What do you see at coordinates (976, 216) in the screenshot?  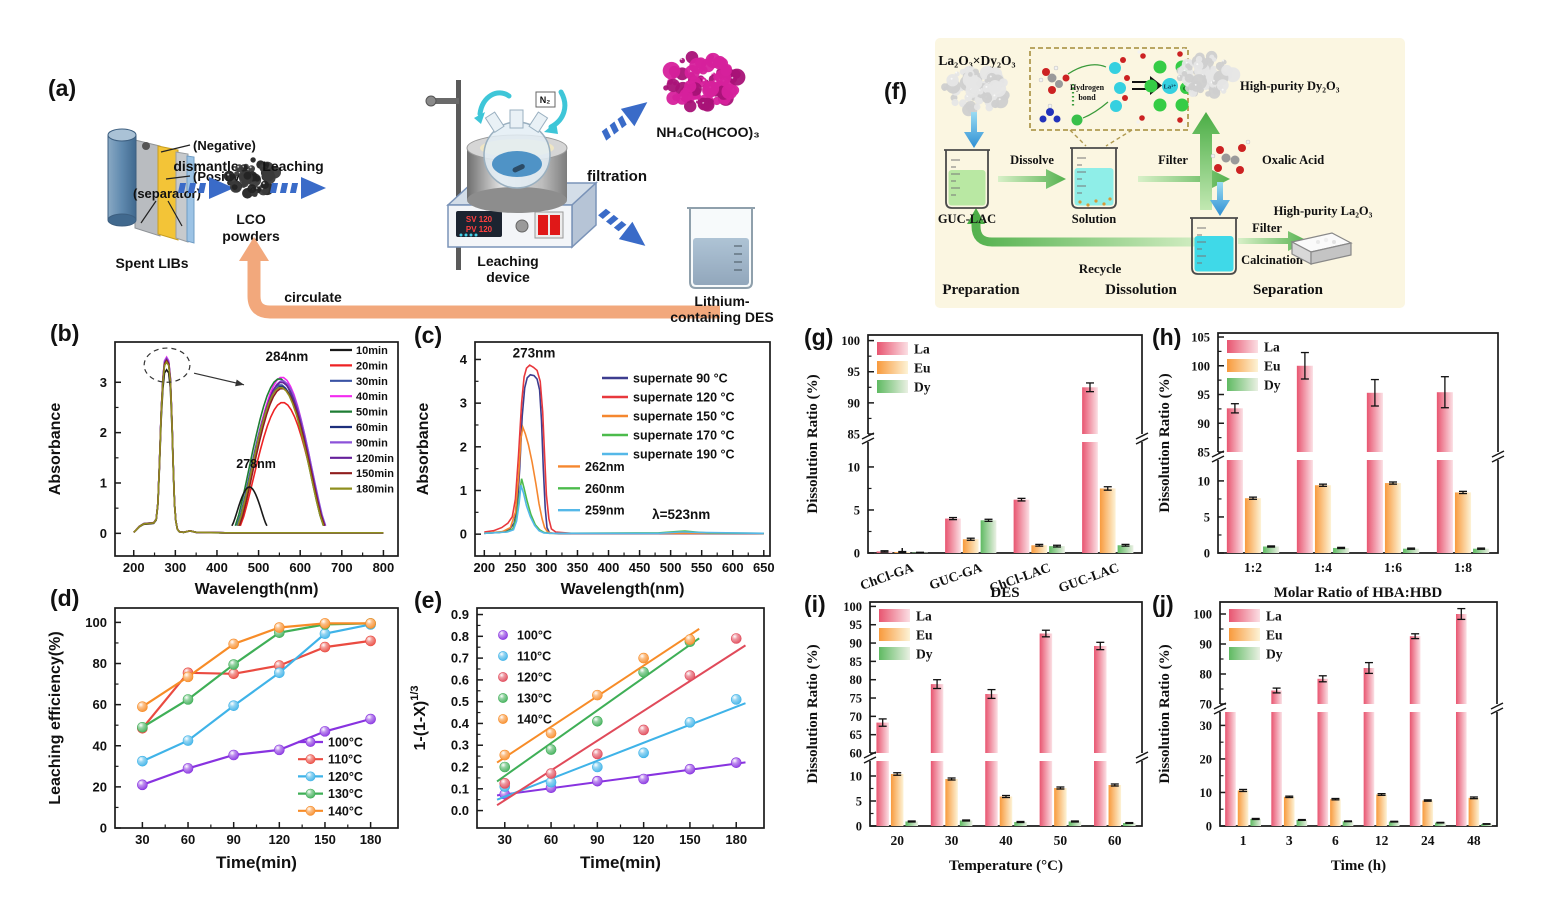 I see `recycle-arrowhead-icon` at bounding box center [976, 216].